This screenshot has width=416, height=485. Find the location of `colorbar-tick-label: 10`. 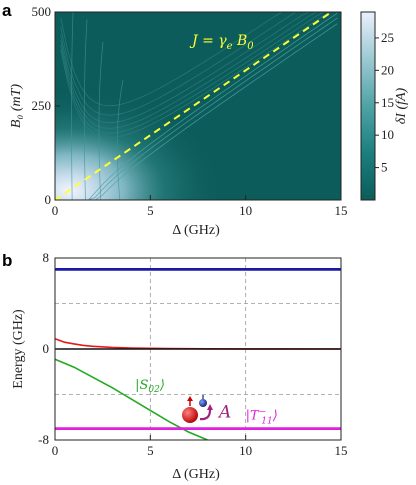

colorbar-tick-label: 10 is located at coordinates (387, 134).